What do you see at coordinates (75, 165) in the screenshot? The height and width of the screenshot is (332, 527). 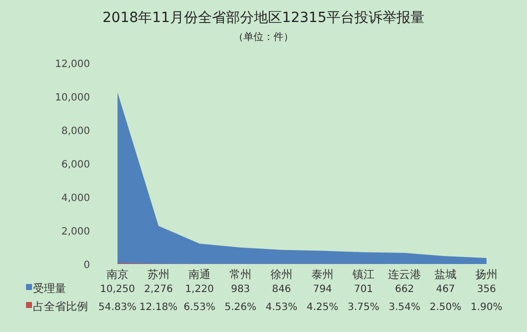 I see `y-tick-label: 6,000` at bounding box center [75, 165].